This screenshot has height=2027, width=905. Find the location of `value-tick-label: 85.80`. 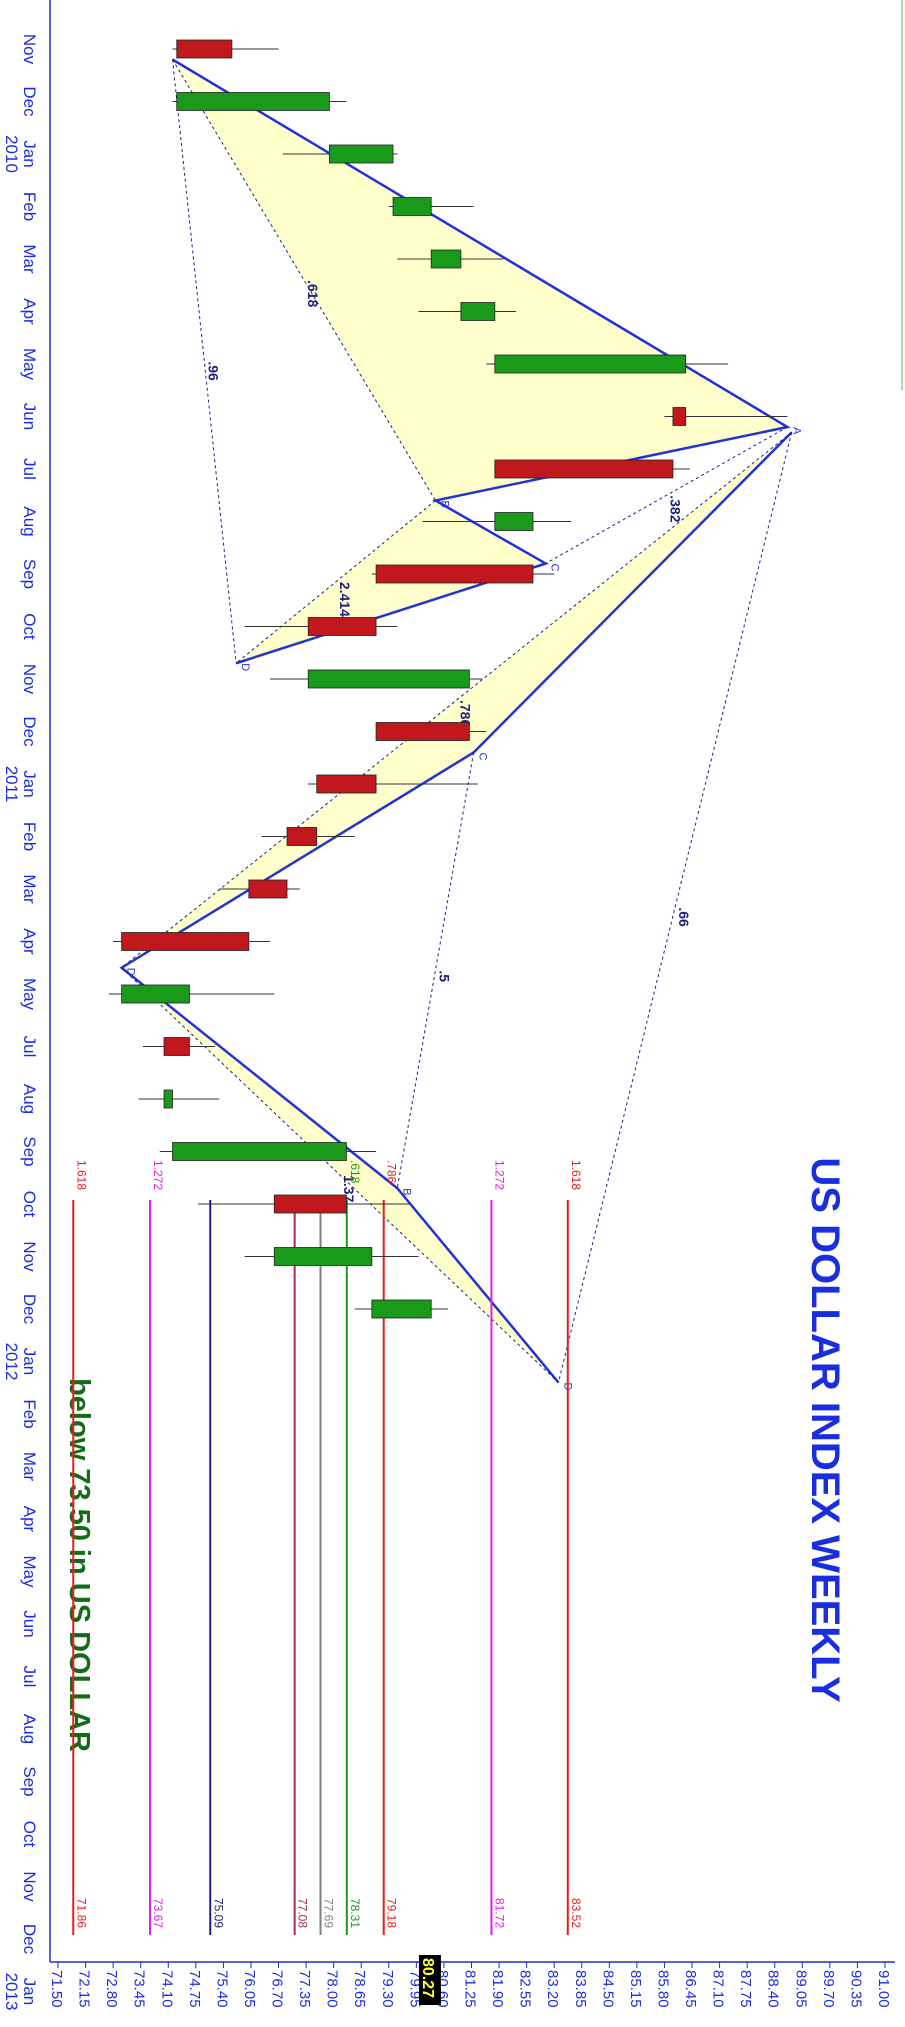

value-tick-label: 85.80 is located at coordinates (662, 1989).